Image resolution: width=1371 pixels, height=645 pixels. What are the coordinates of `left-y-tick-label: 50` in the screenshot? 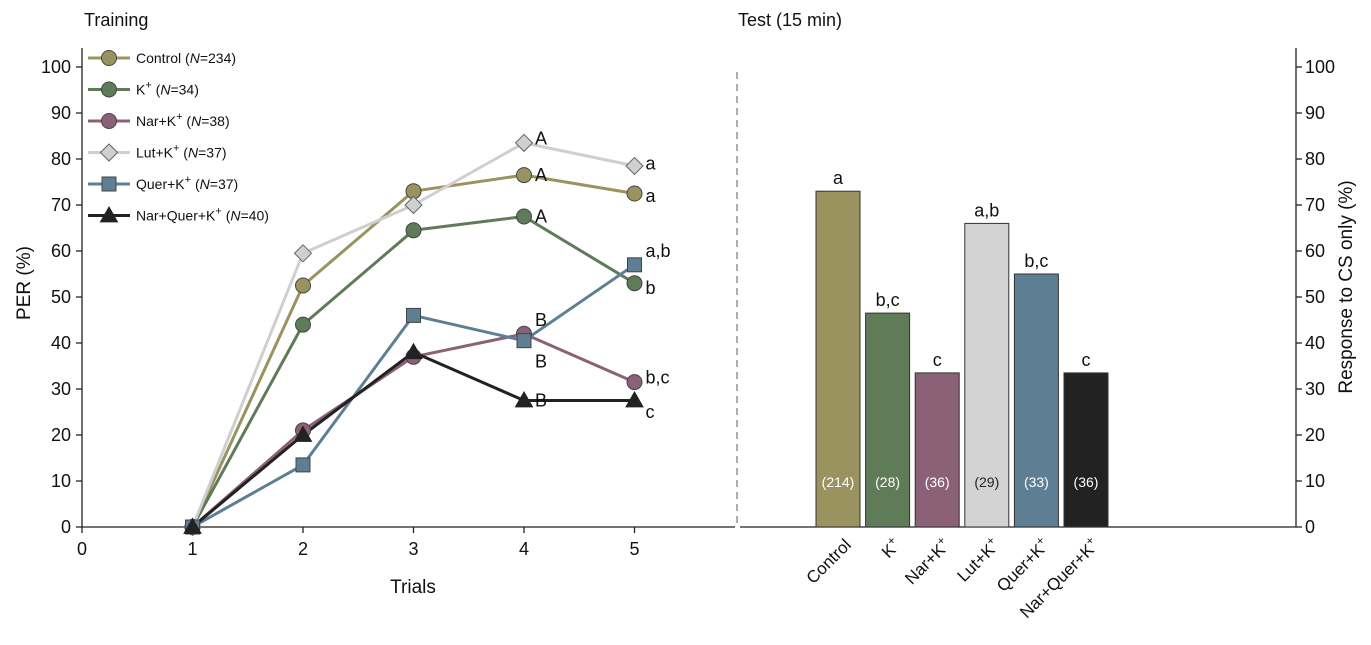 It's located at (61, 297).